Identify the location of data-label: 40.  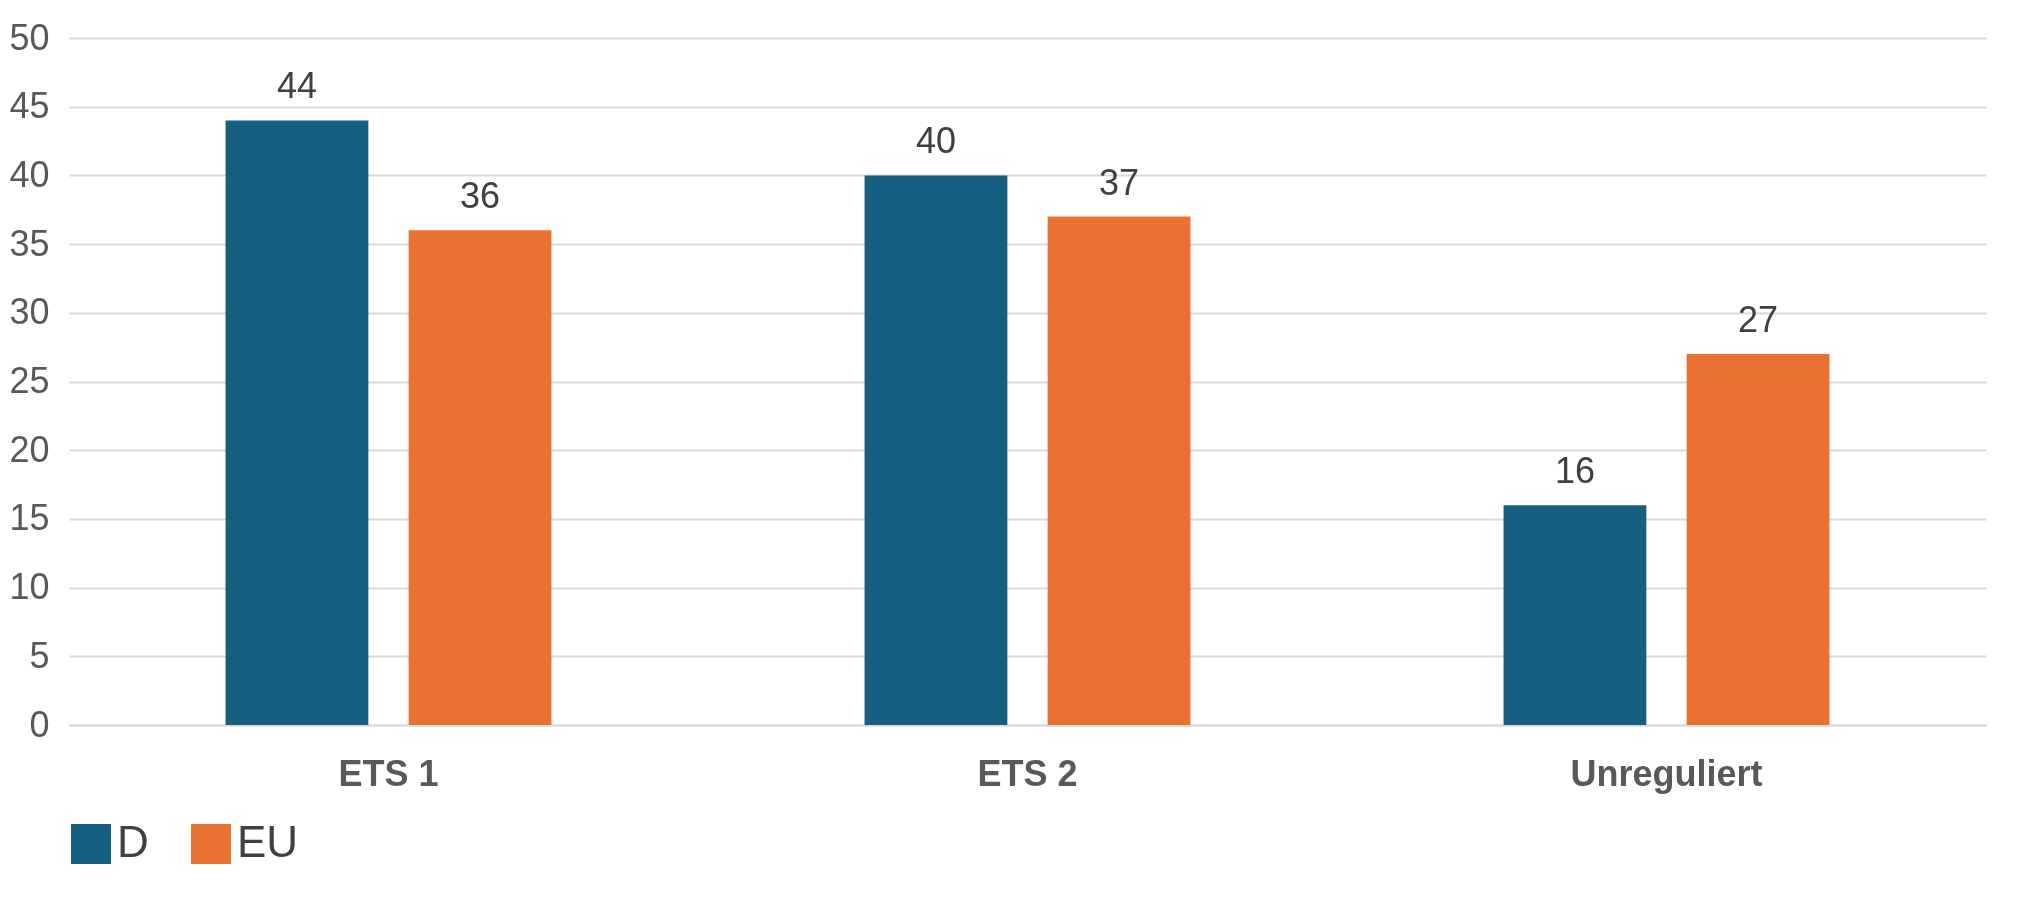
(935, 141).